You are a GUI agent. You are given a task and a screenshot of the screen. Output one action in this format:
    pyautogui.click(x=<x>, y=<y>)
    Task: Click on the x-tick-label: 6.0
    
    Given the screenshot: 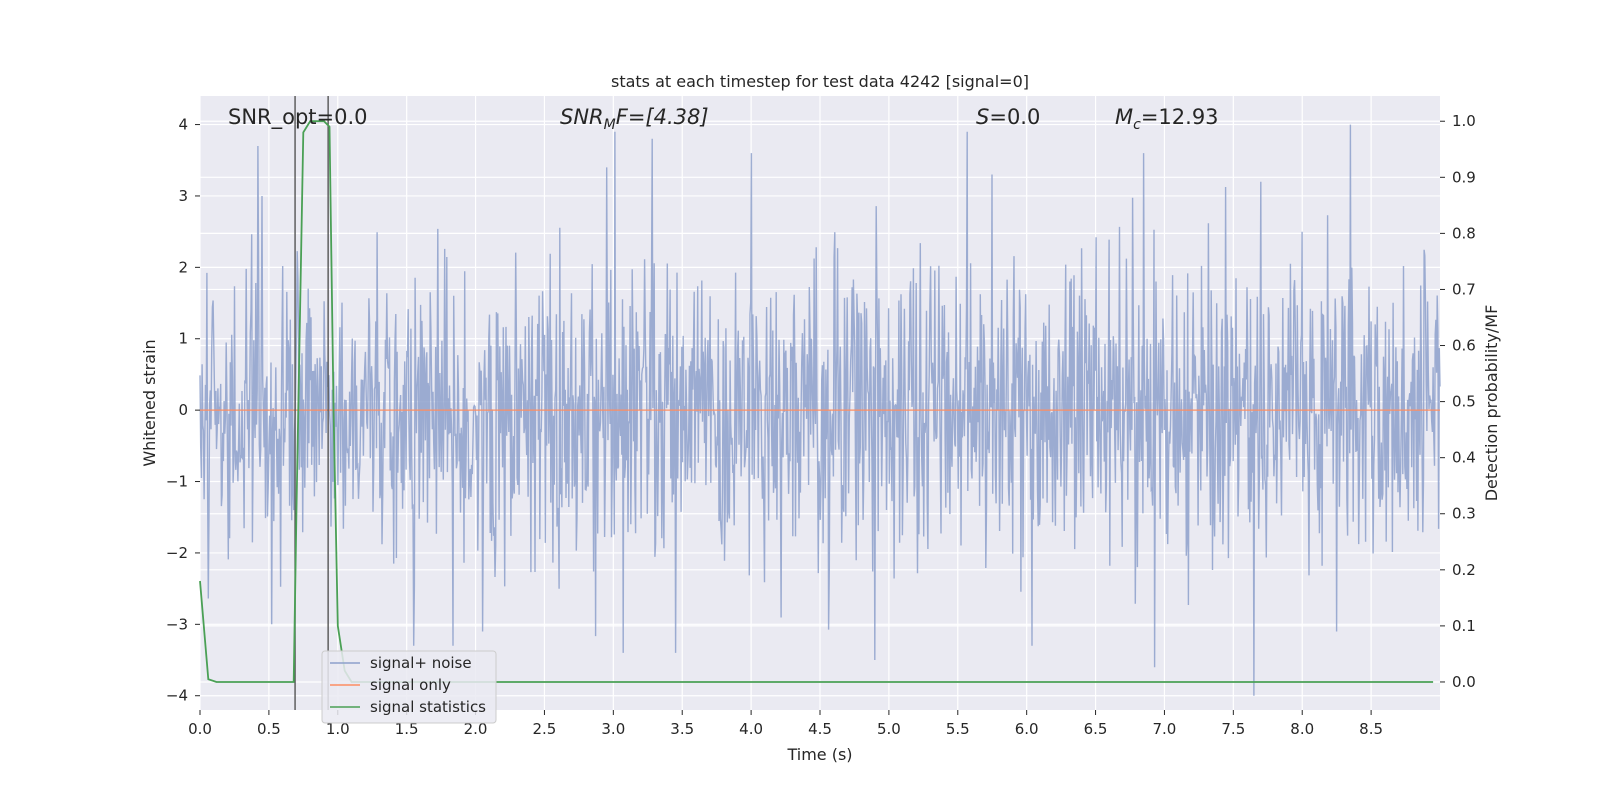 What is the action you would take?
    pyautogui.click(x=1027, y=729)
    